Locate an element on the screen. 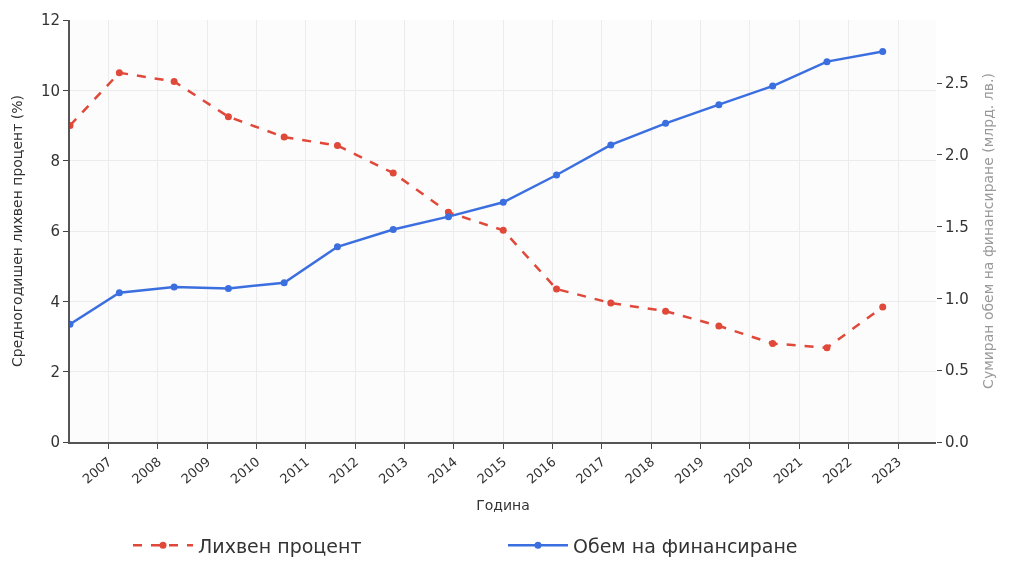 This screenshot has width=1011, height=576. y2-tick-label: 1.0 is located at coordinates (957, 298).